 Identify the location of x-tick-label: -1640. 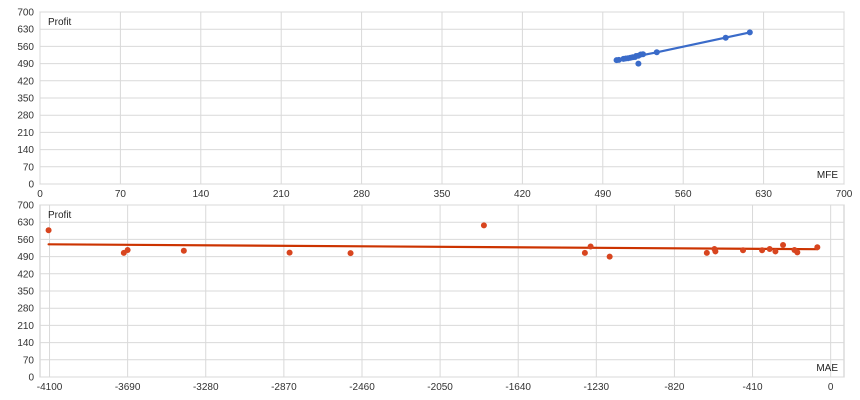
(518, 387).